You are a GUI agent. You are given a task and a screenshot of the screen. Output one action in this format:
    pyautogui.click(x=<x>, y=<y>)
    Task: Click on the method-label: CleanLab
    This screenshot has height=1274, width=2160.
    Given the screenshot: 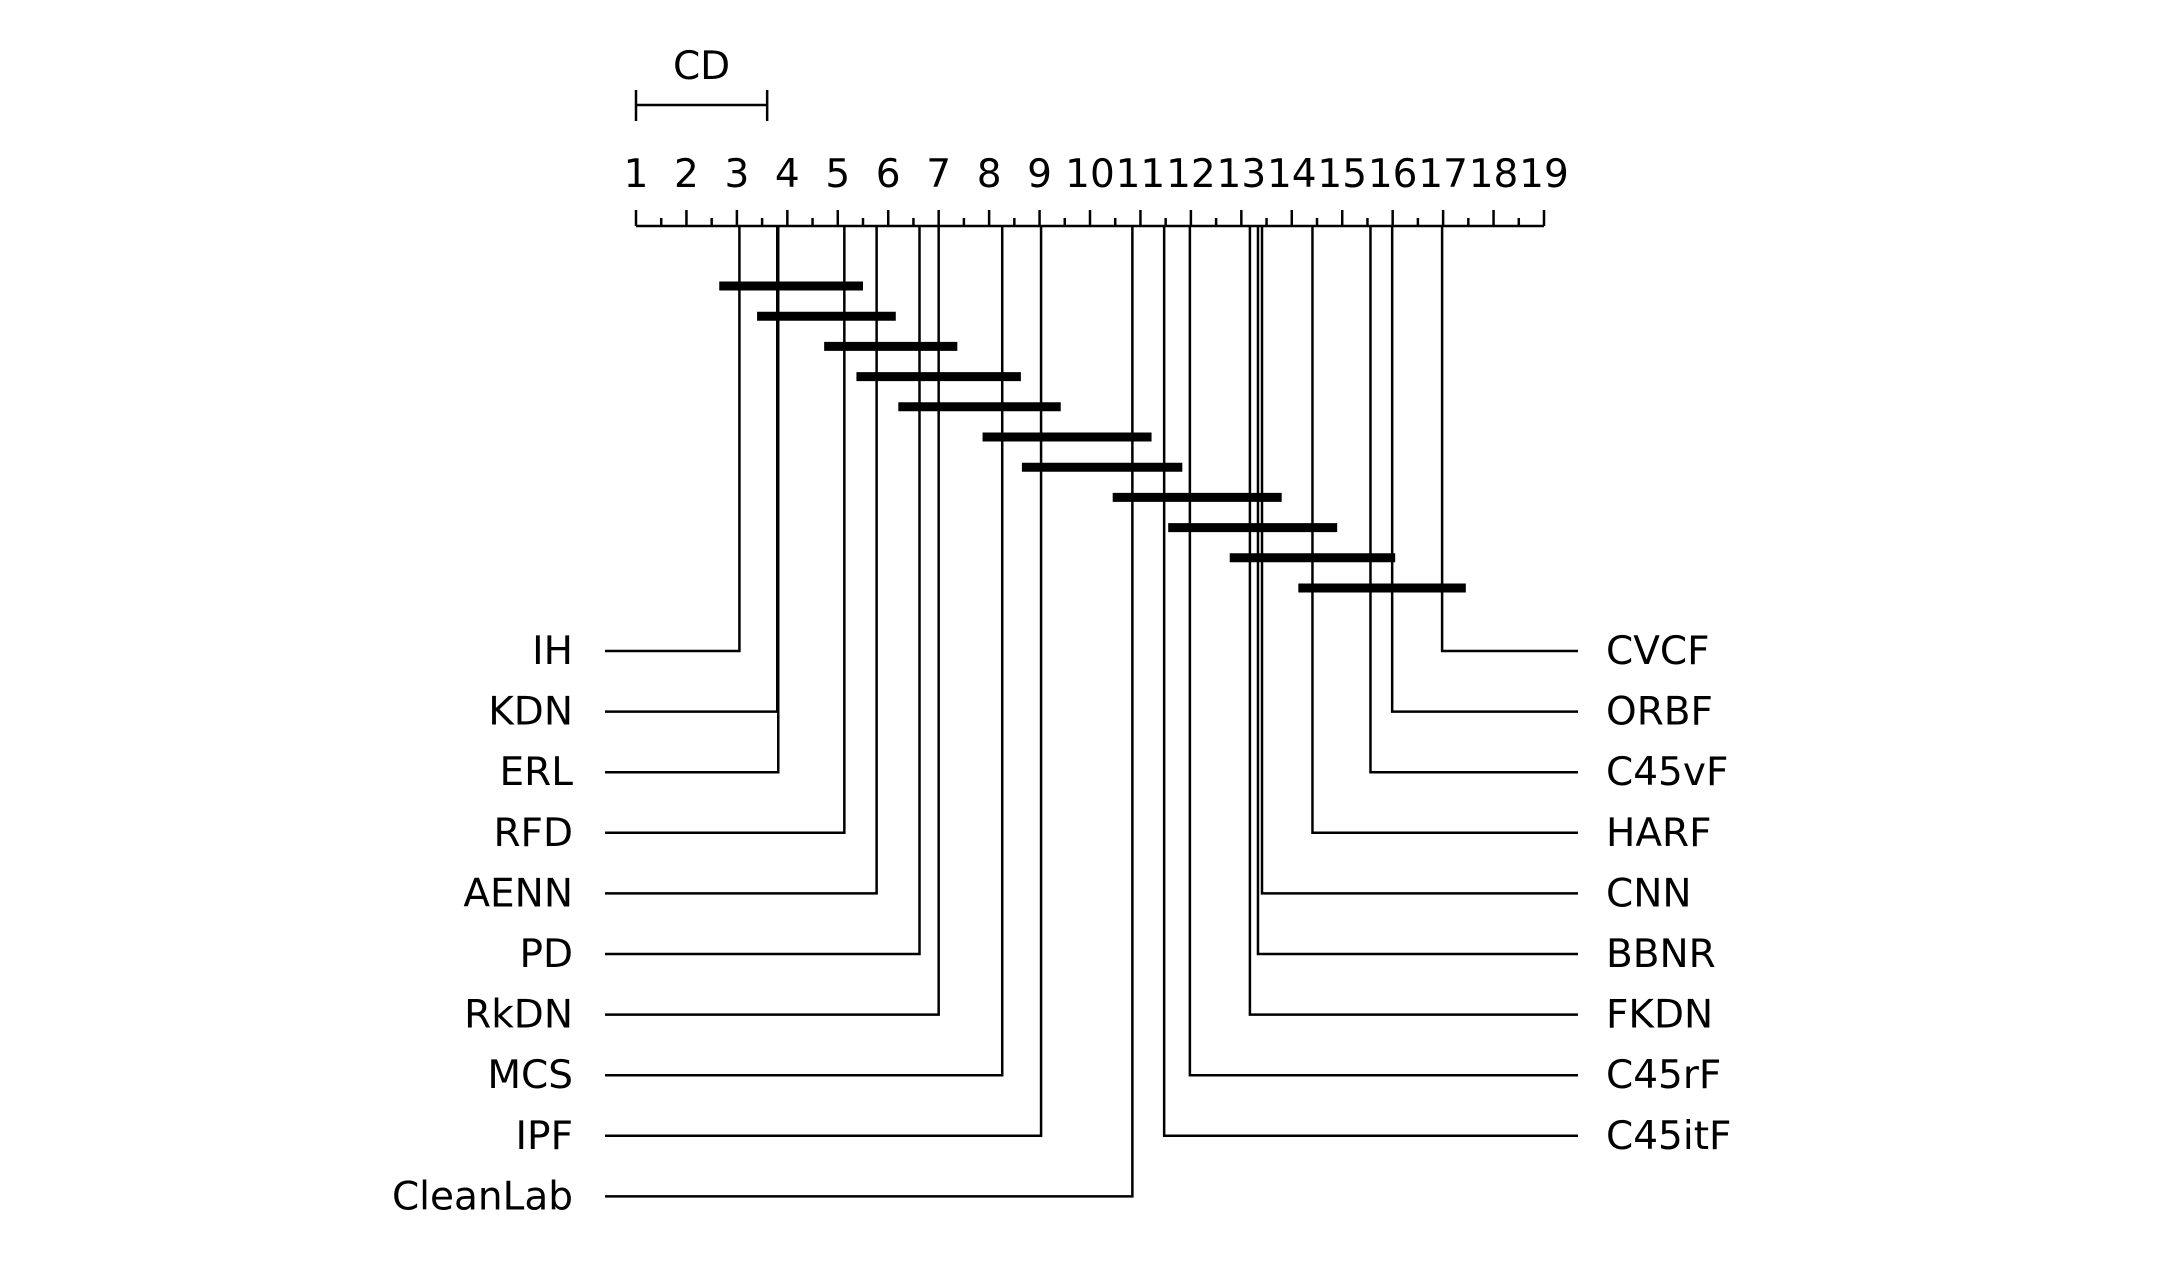 What is the action you would take?
    pyautogui.click(x=482, y=1196)
    